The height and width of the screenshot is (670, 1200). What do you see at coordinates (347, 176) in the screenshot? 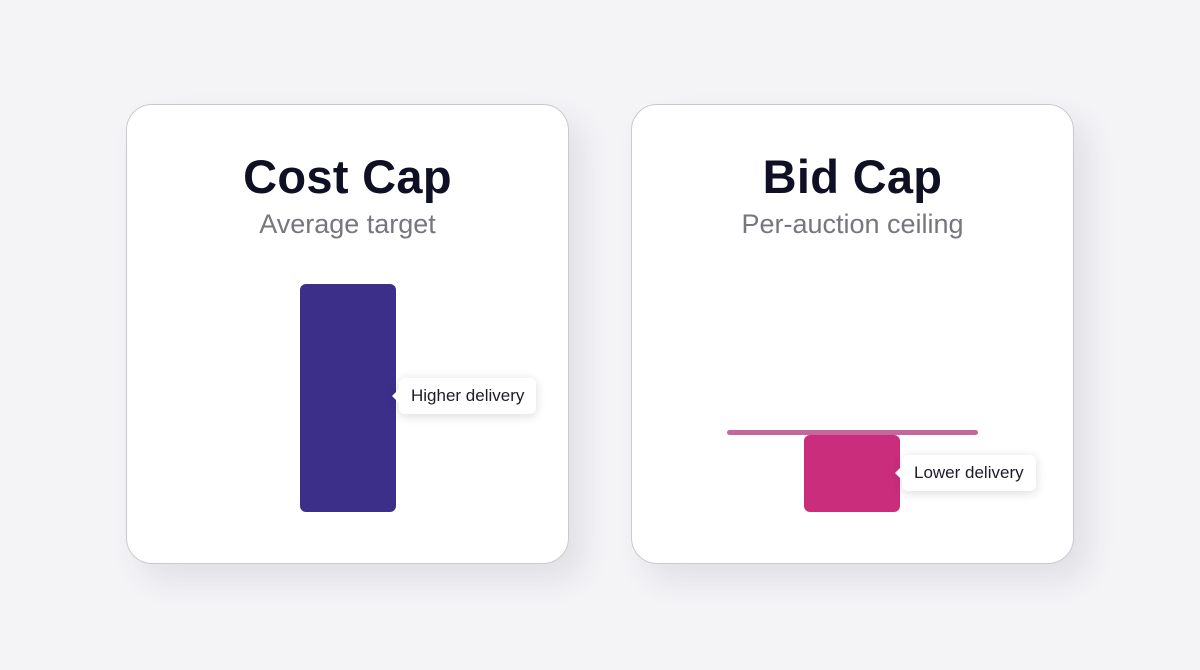
I see `cost-cap-title: Cost Cap` at bounding box center [347, 176].